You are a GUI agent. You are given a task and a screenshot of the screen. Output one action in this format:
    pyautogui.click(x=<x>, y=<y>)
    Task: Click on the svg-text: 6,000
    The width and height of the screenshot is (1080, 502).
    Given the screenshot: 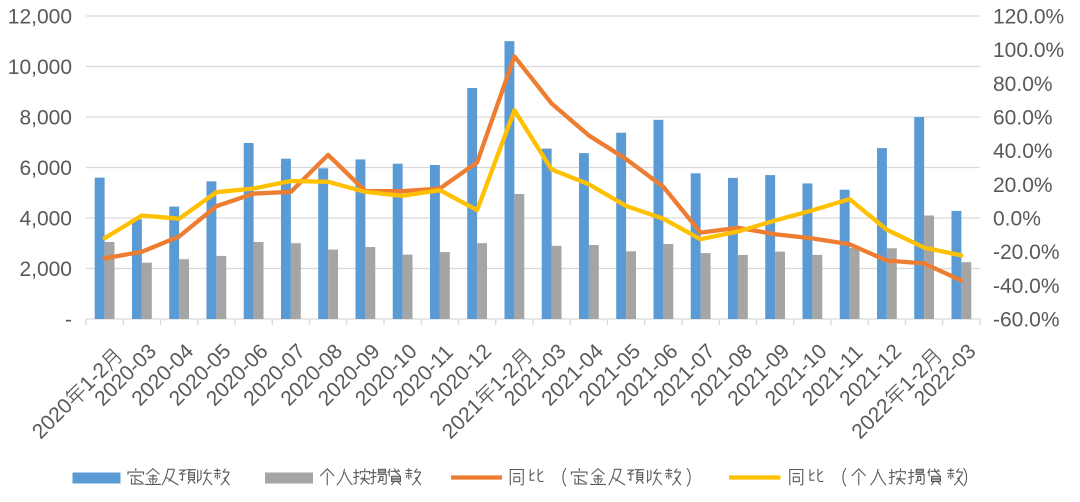 What is the action you would take?
    pyautogui.click(x=45, y=168)
    